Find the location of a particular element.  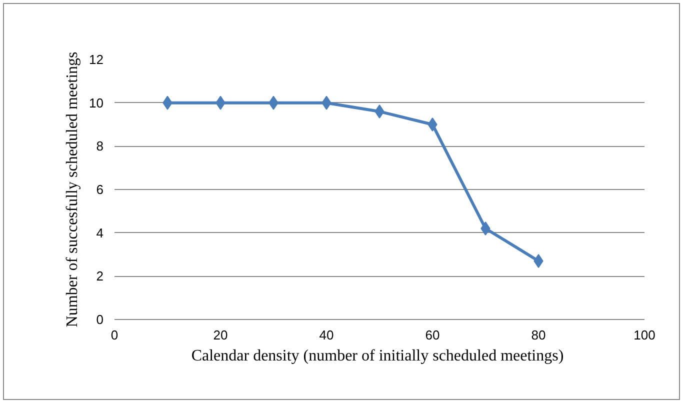

x-tick-label: 40 is located at coordinates (326, 335).